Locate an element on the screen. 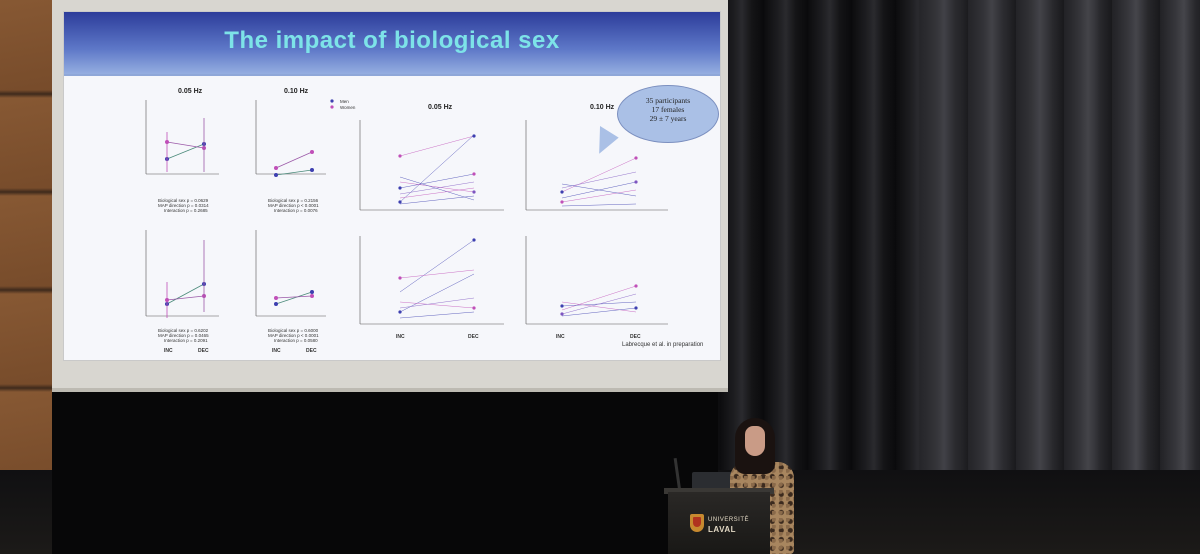 The width and height of the screenshot is (1200, 554). stats-top-mid-3: Interaction p = 0.0076 is located at coordinates (296, 210).